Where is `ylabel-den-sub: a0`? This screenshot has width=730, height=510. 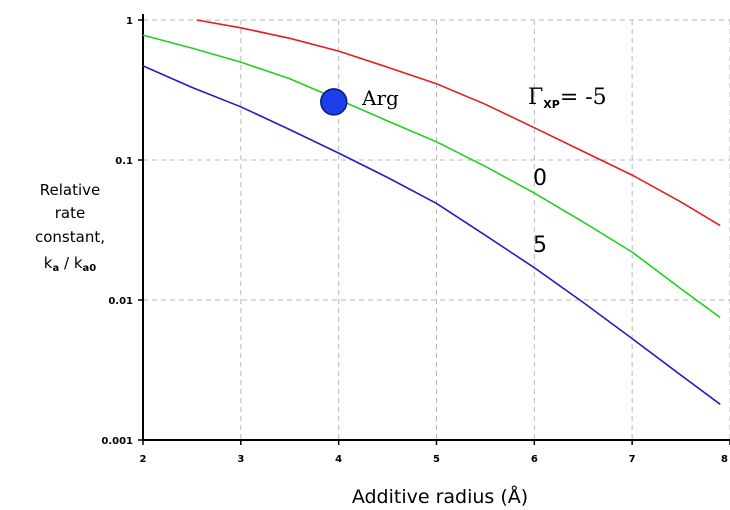 ylabel-den-sub: a0 is located at coordinates (90, 268).